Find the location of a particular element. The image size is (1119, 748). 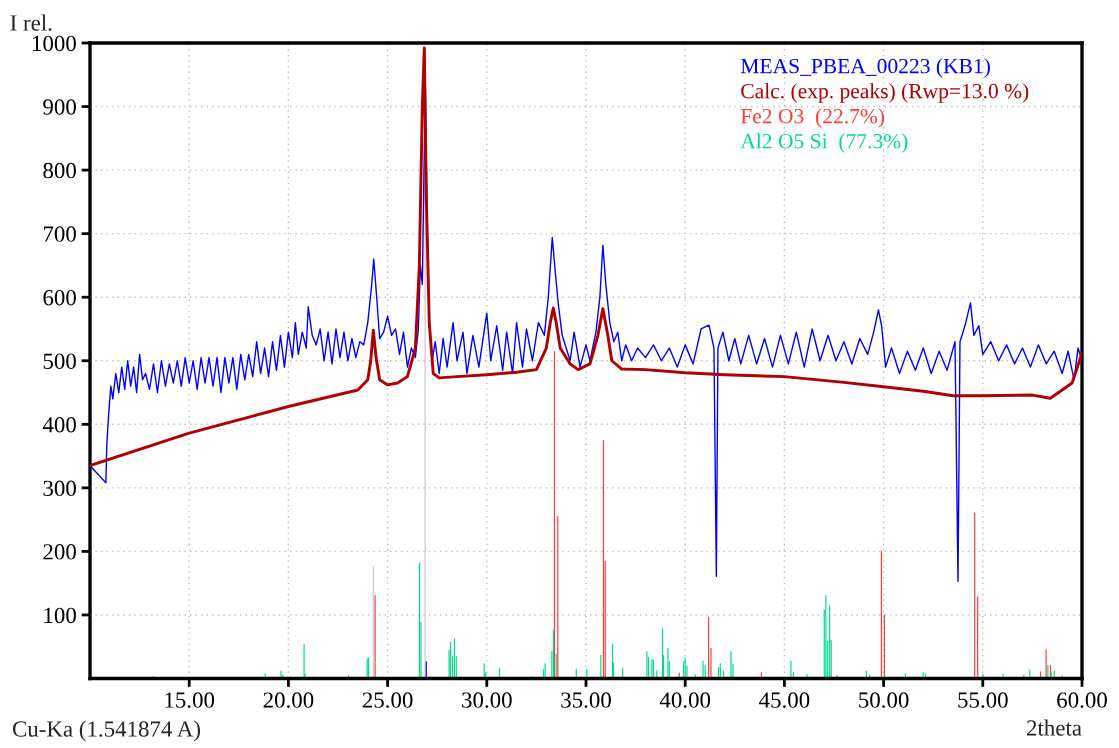

x-tick-label: 15.00 is located at coordinates (190, 700).